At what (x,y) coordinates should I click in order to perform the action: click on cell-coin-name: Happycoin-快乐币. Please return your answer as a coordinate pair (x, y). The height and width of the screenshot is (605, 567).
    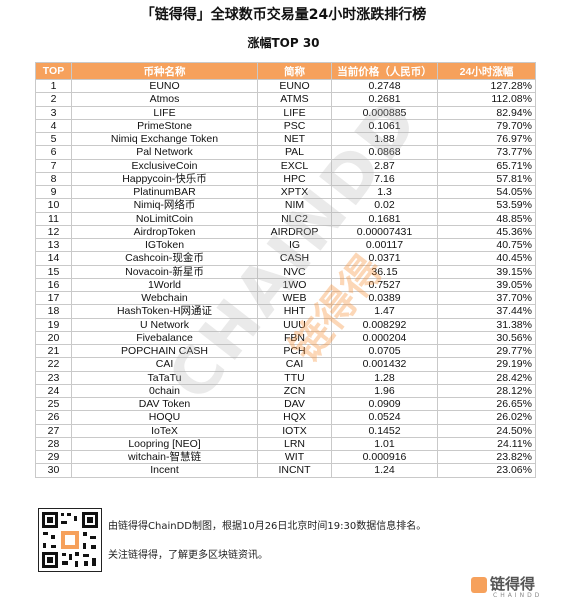
    Looking at the image, I should click on (164, 179).